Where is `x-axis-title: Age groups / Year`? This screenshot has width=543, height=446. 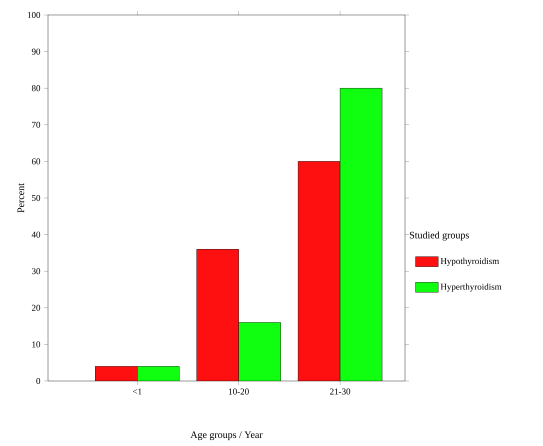 x-axis-title: Age groups / Year is located at coordinates (226, 435).